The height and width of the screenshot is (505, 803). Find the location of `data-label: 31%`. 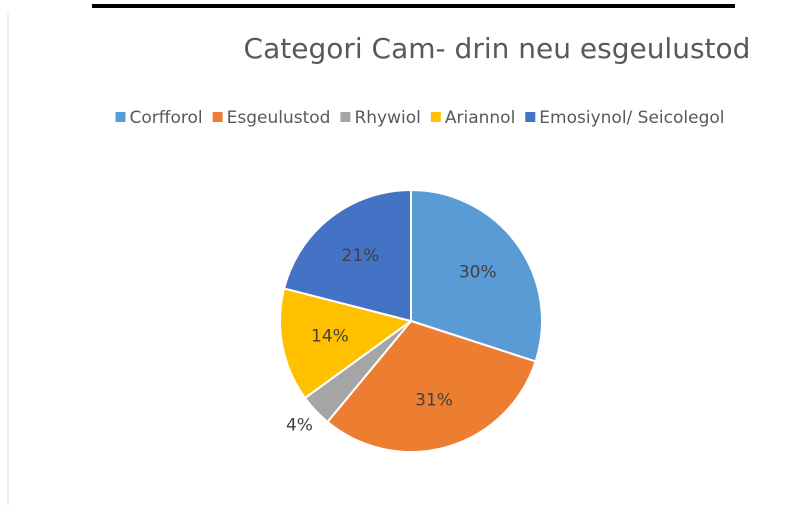

data-label: 31% is located at coordinates (434, 400).